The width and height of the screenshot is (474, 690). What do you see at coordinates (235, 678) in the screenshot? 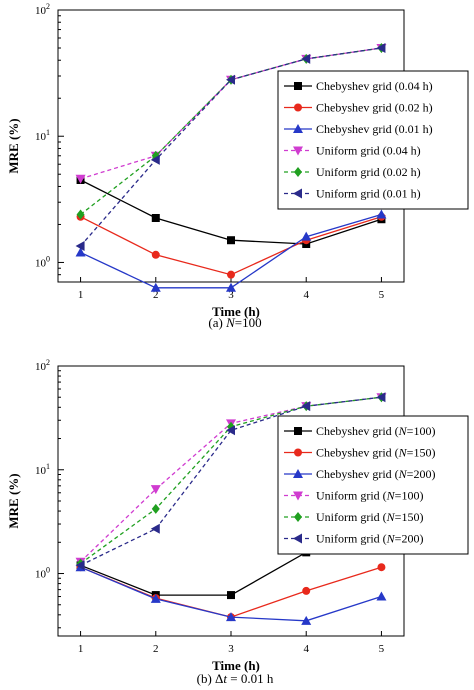
I see `panel-caption: (b) Δt = 0.01 h` at bounding box center [235, 678].